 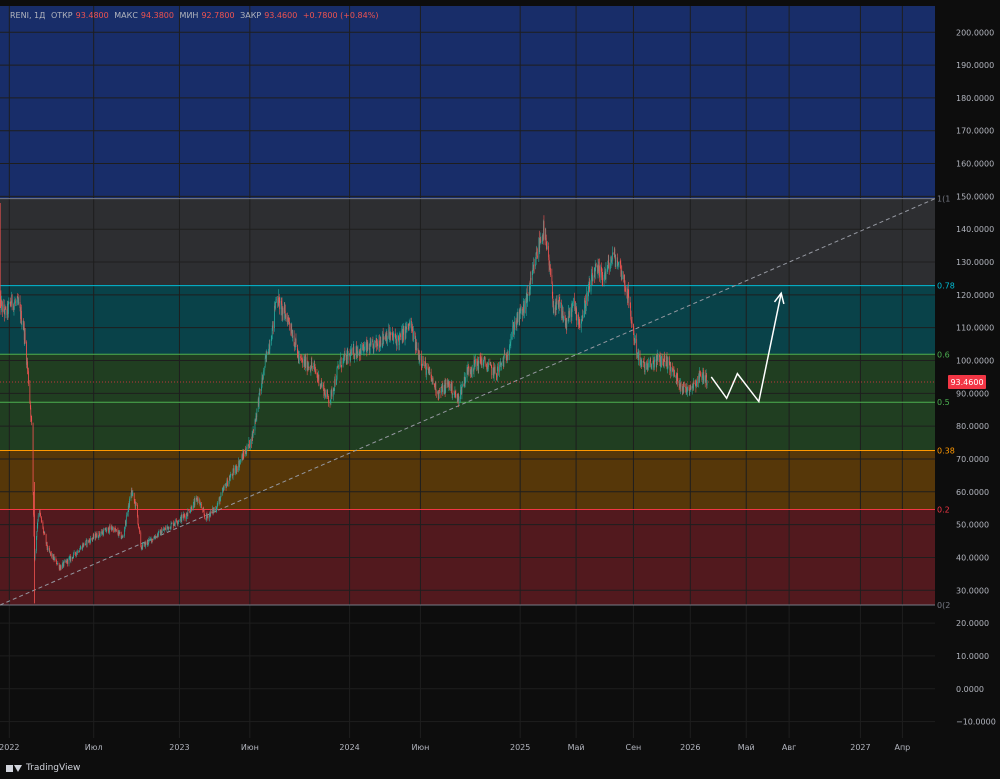 I want to click on time-tick-3: Июн, so click(x=250, y=747).